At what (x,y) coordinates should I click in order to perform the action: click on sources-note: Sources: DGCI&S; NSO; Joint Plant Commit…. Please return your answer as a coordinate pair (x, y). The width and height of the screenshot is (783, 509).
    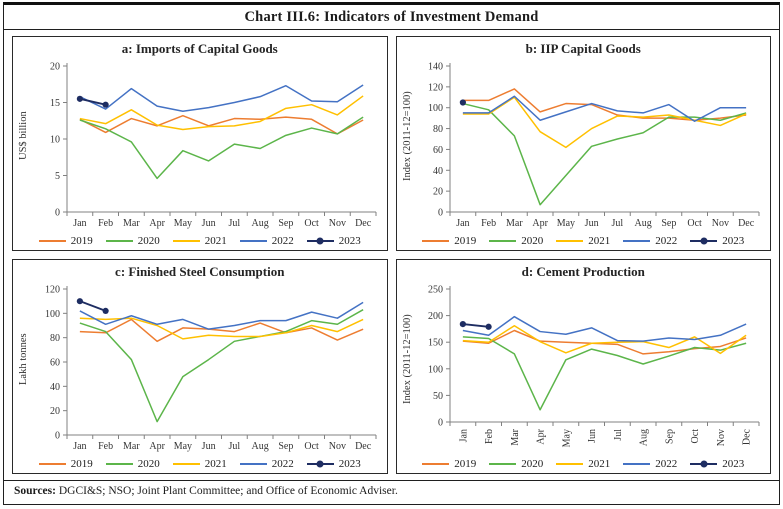
    Looking at the image, I should click on (391, 492).